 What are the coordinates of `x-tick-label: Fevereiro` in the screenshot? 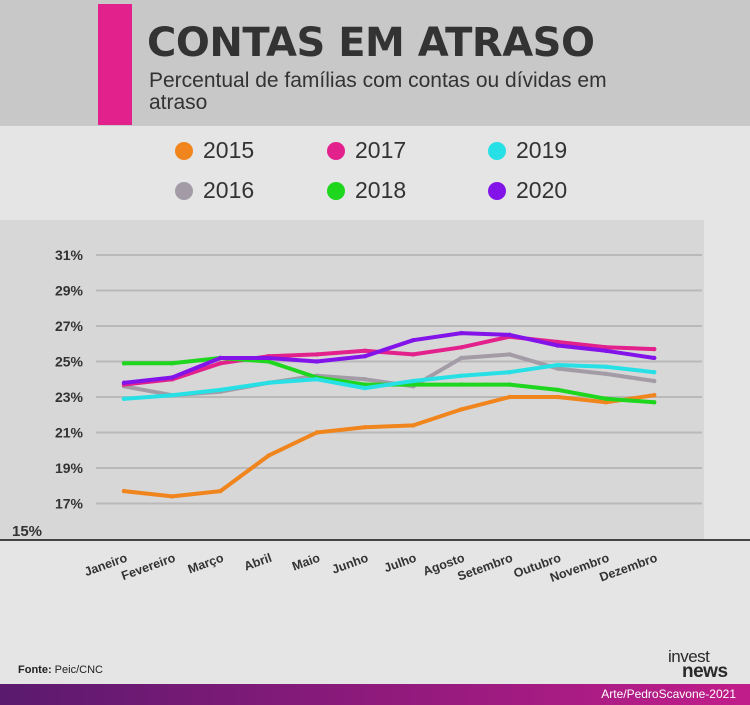 It's located at (149, 567).